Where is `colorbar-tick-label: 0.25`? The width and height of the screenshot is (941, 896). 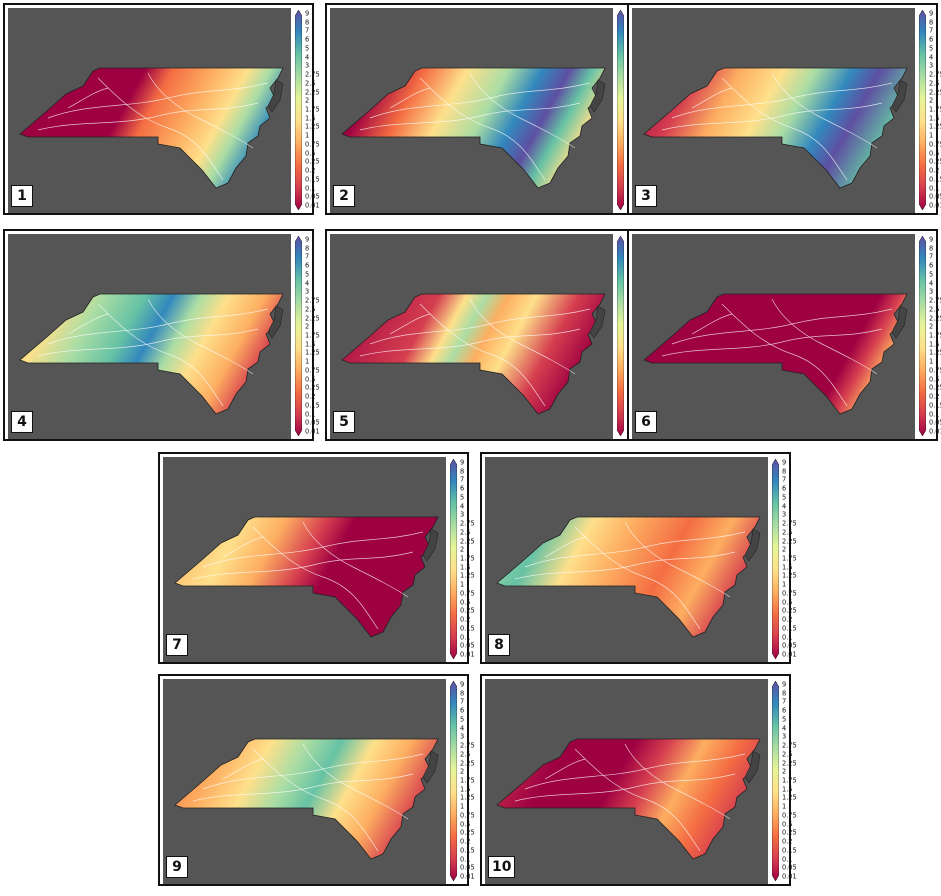
colorbar-tick-label: 0.25 is located at coordinates (312, 162).